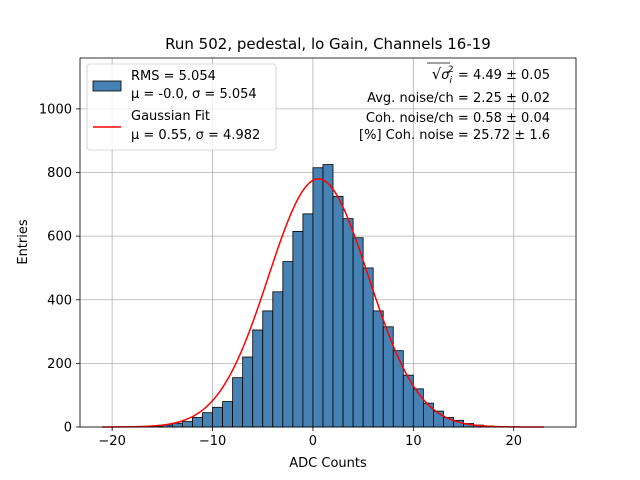 This screenshot has width=640, height=480. I want to click on x-tick-label: 0, so click(313, 441).